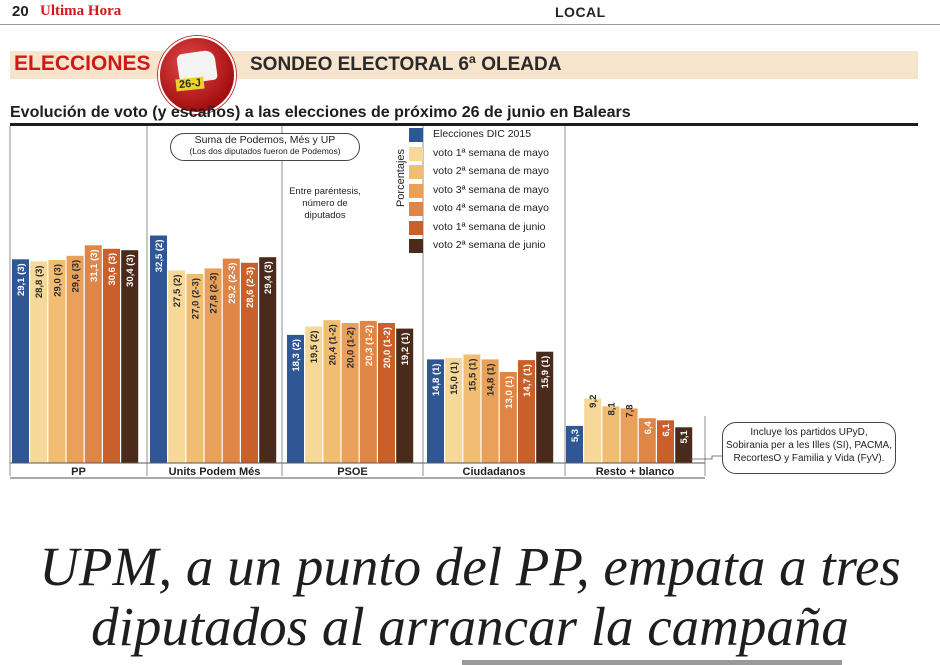  What do you see at coordinates (652, 662) in the screenshot?
I see `footer-bar` at bounding box center [652, 662].